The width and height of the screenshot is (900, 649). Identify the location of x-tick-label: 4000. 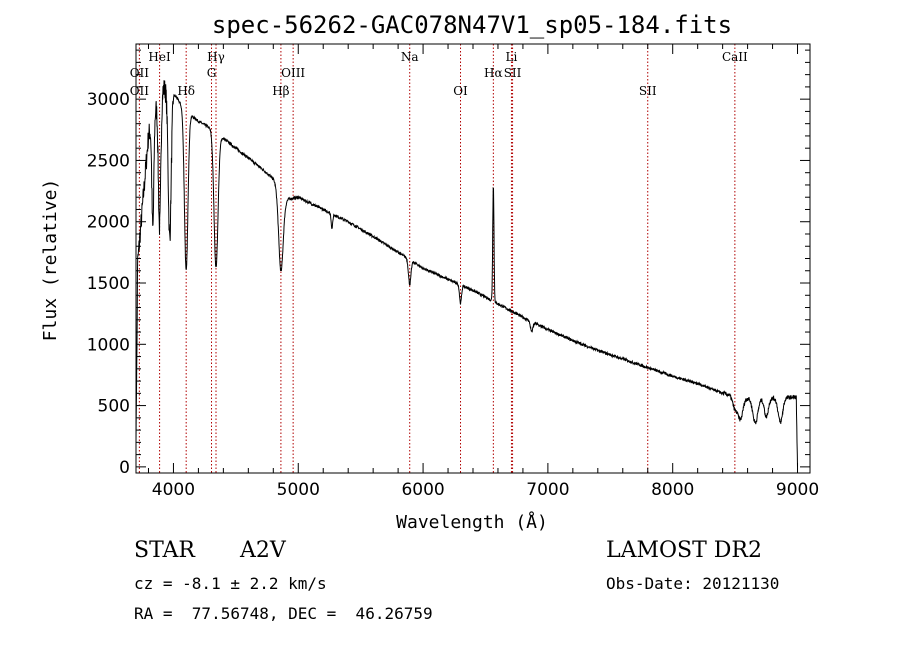
(173, 490).